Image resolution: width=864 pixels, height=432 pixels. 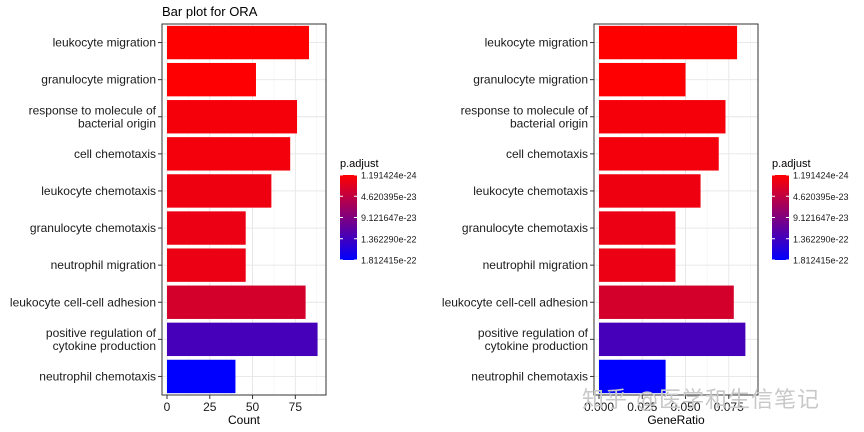 I want to click on chart-title: Bar plot for ORA, so click(x=210, y=11).